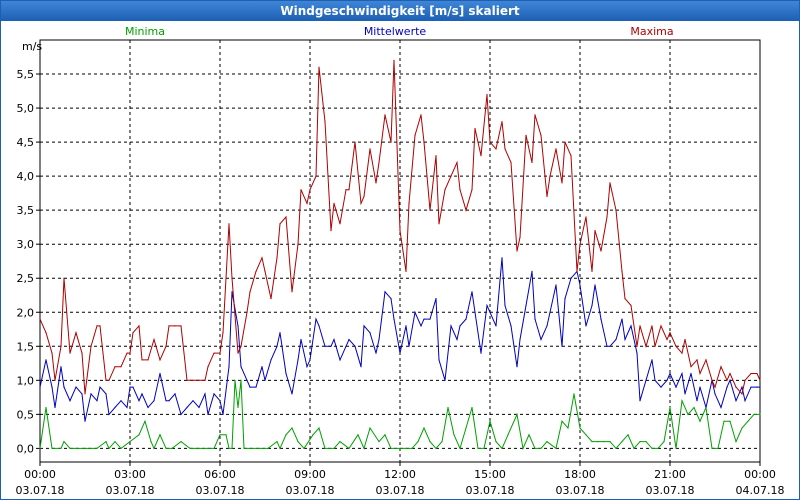 This screenshot has width=800, height=500. I want to click on y-tick-label: 1,0, so click(26, 380).